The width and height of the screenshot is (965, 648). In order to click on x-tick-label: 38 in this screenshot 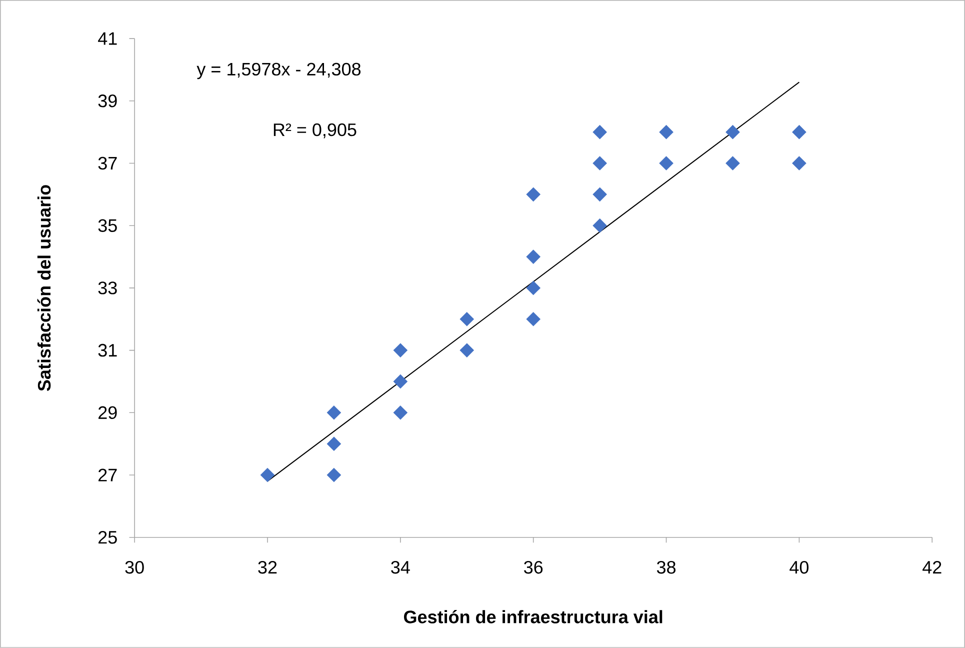, I will do `click(666, 567)`.